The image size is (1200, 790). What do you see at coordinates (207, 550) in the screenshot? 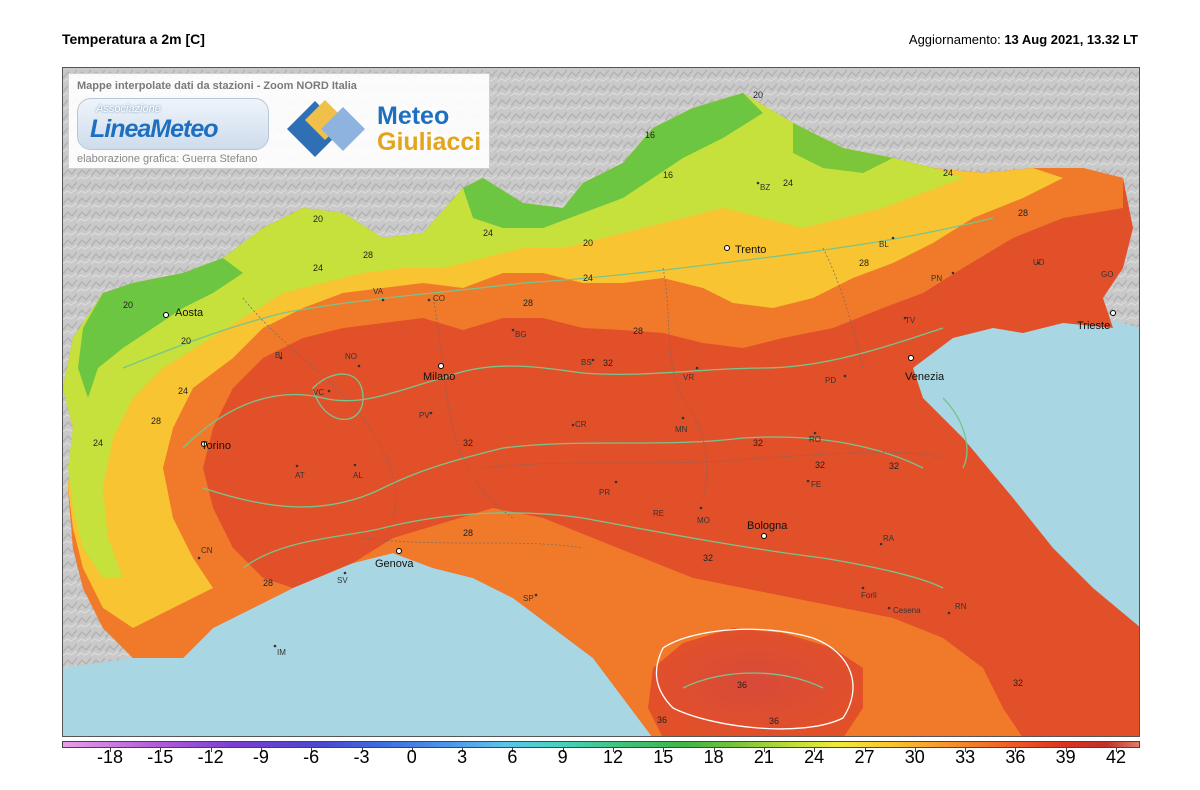
I see `province-label: CN` at bounding box center [207, 550].